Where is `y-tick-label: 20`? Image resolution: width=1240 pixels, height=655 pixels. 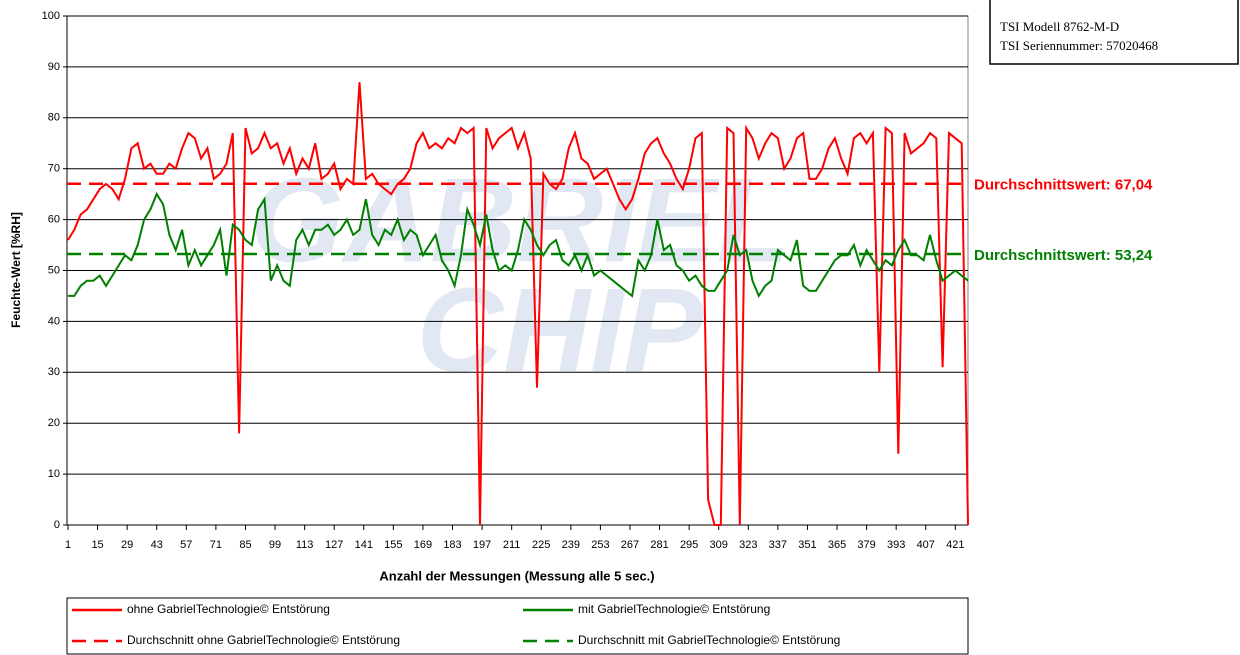
y-tick-label: 20 is located at coordinates (54, 423).